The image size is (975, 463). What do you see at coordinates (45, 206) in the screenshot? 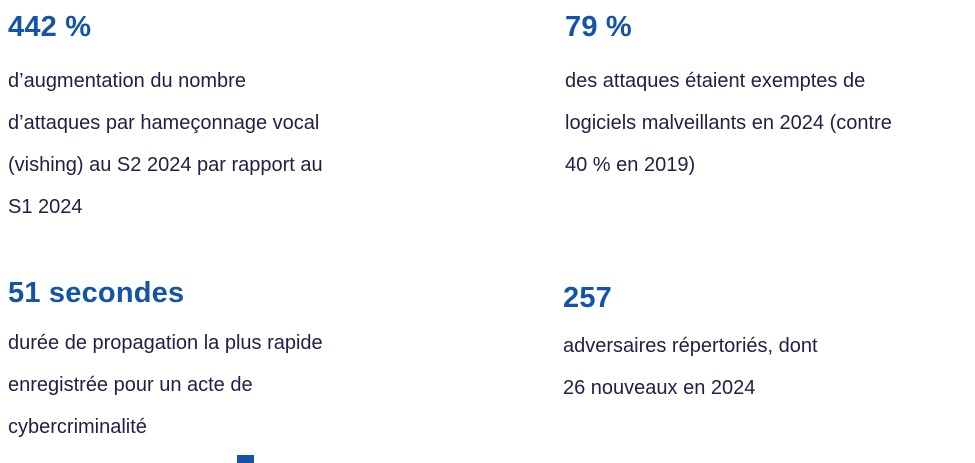
I see `stat-vishing-line-4: S1 2024` at bounding box center [45, 206].